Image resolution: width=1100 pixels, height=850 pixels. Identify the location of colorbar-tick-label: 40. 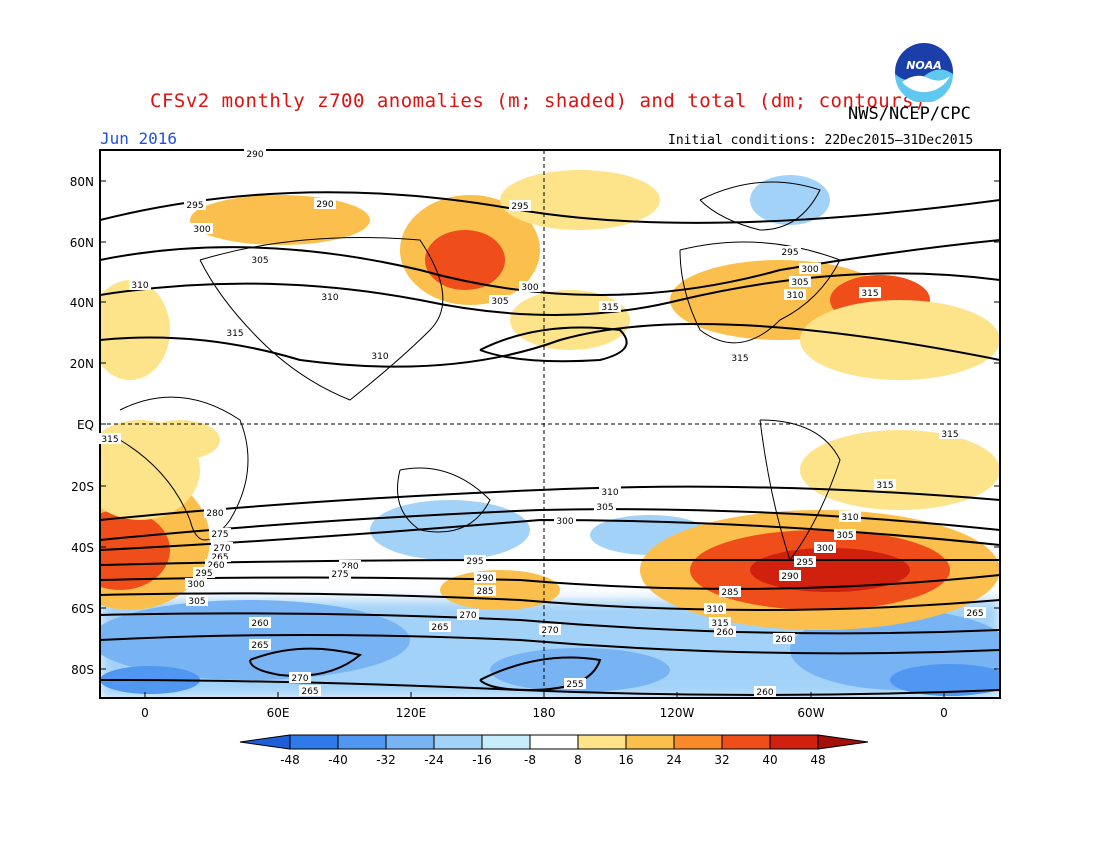
(769, 760).